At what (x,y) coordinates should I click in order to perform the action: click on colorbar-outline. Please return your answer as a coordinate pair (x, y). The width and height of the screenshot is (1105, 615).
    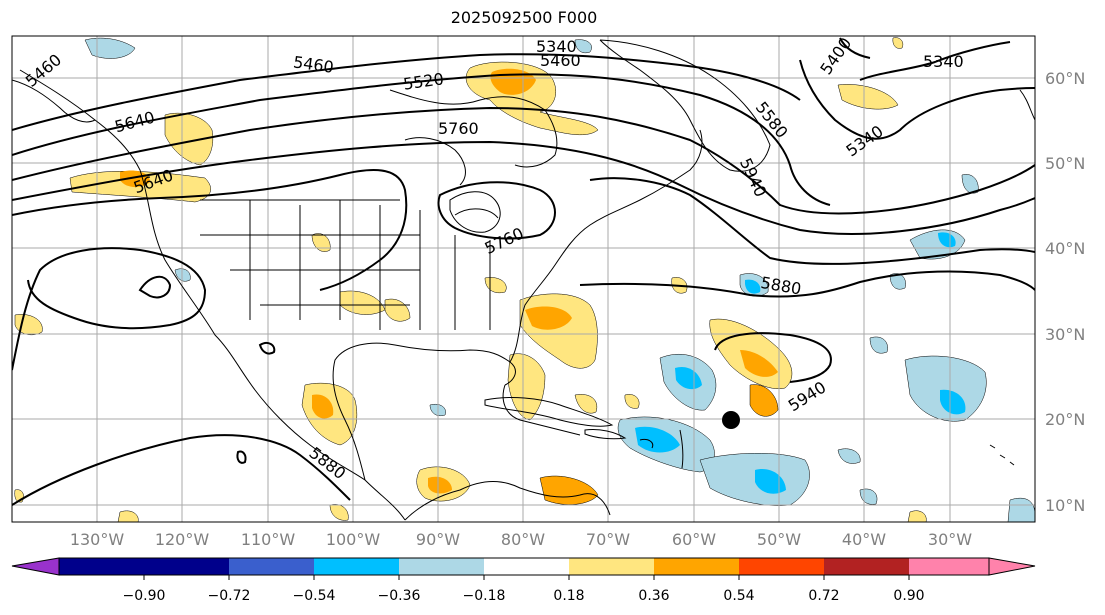
    Looking at the image, I should click on (524, 566).